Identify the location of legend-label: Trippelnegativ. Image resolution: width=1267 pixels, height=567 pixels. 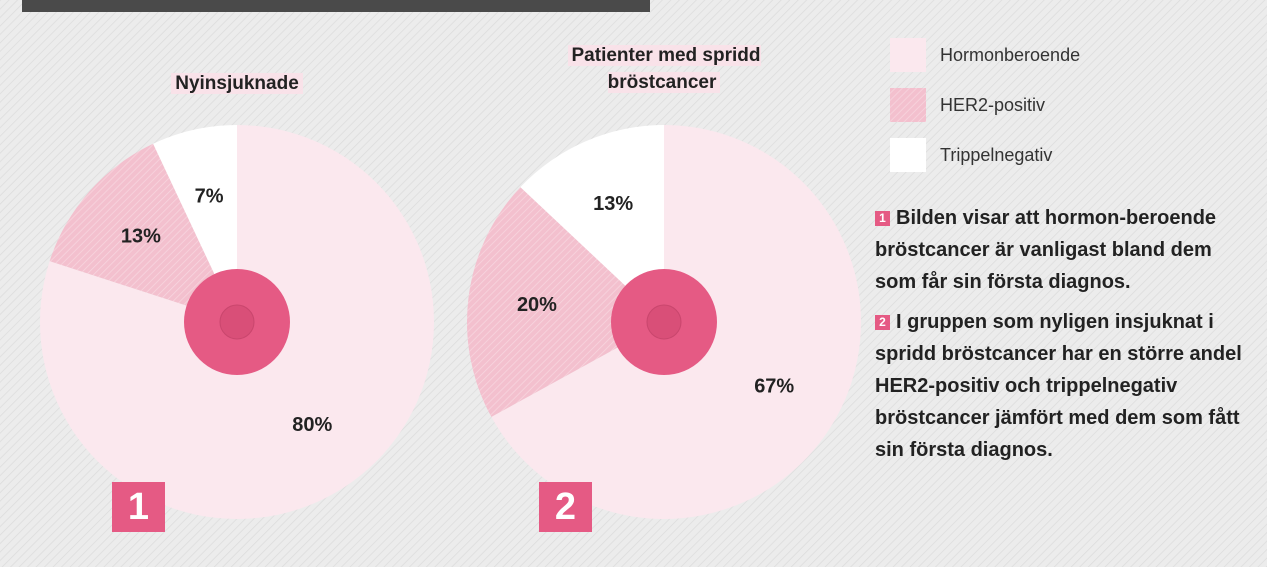
(996, 155).